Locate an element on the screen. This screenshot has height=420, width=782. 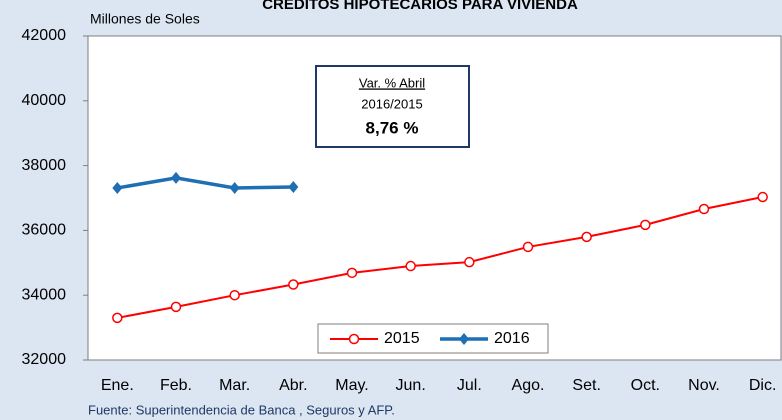
x-tick-label: Feb. is located at coordinates (176, 385).